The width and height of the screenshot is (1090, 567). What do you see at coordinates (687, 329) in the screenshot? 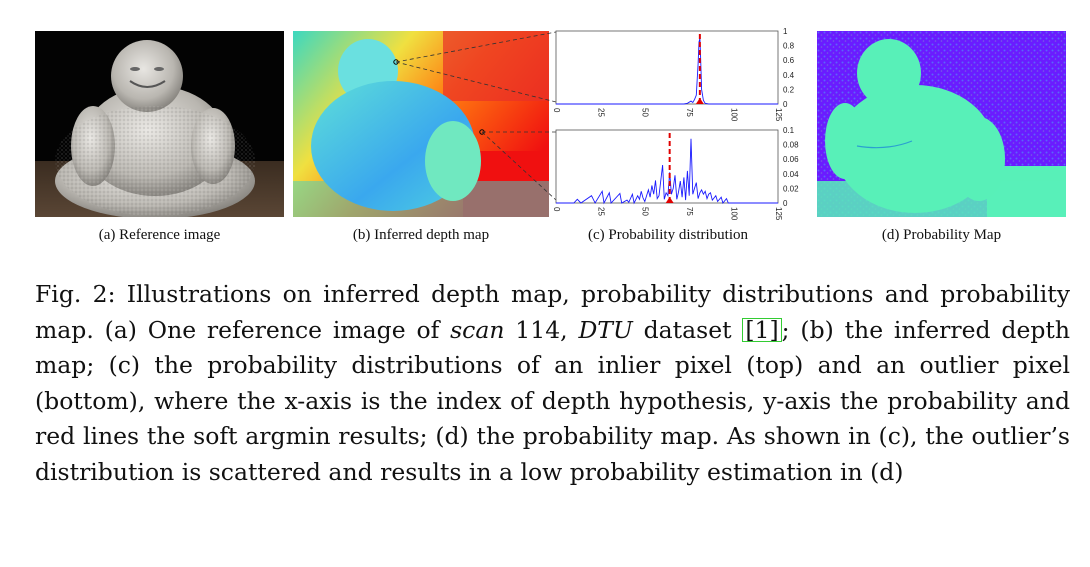
I see `caption-text-3: dataset` at bounding box center [687, 329].